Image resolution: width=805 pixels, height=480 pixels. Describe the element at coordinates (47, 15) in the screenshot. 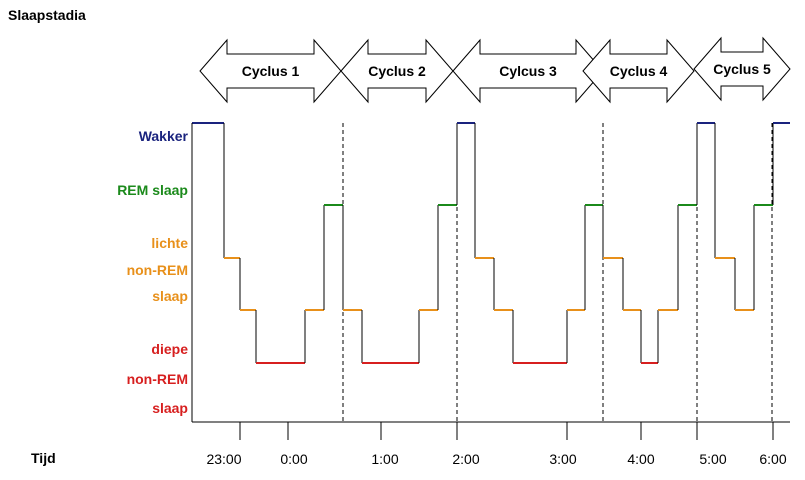

I see `diagram-title: Slaapstadia` at that location.